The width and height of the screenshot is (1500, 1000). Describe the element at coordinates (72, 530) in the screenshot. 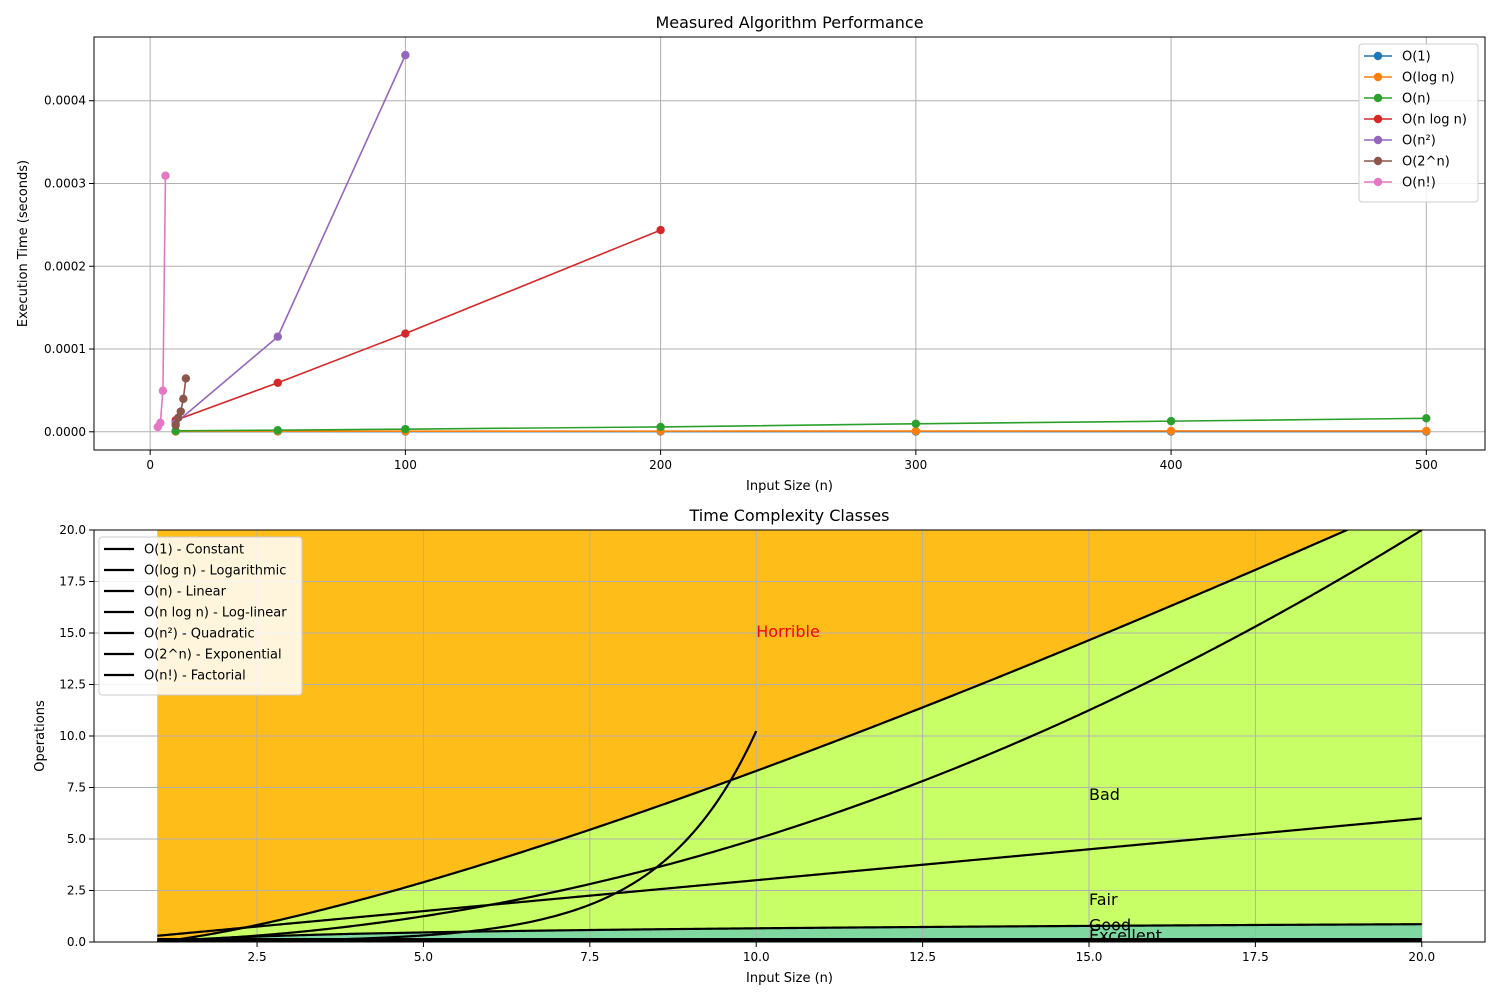

I see `chart2-y-tick-label: 20.0` at that location.